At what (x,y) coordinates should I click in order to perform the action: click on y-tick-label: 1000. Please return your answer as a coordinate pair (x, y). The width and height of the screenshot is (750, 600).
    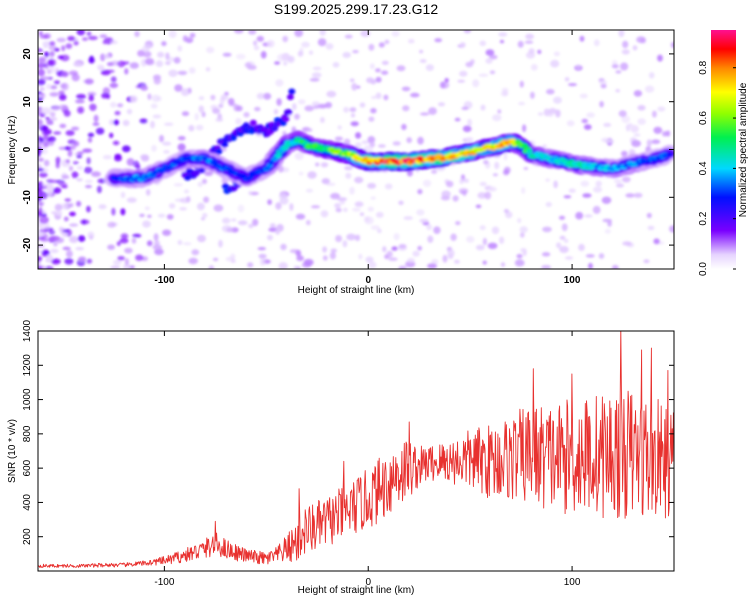
    Looking at the image, I should click on (27, 399).